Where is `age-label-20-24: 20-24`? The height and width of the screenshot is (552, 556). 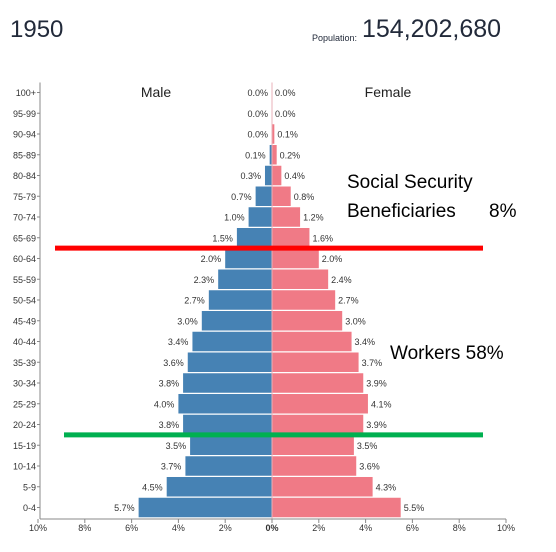
age-label-20-24: 20-24 is located at coordinates (24, 425).